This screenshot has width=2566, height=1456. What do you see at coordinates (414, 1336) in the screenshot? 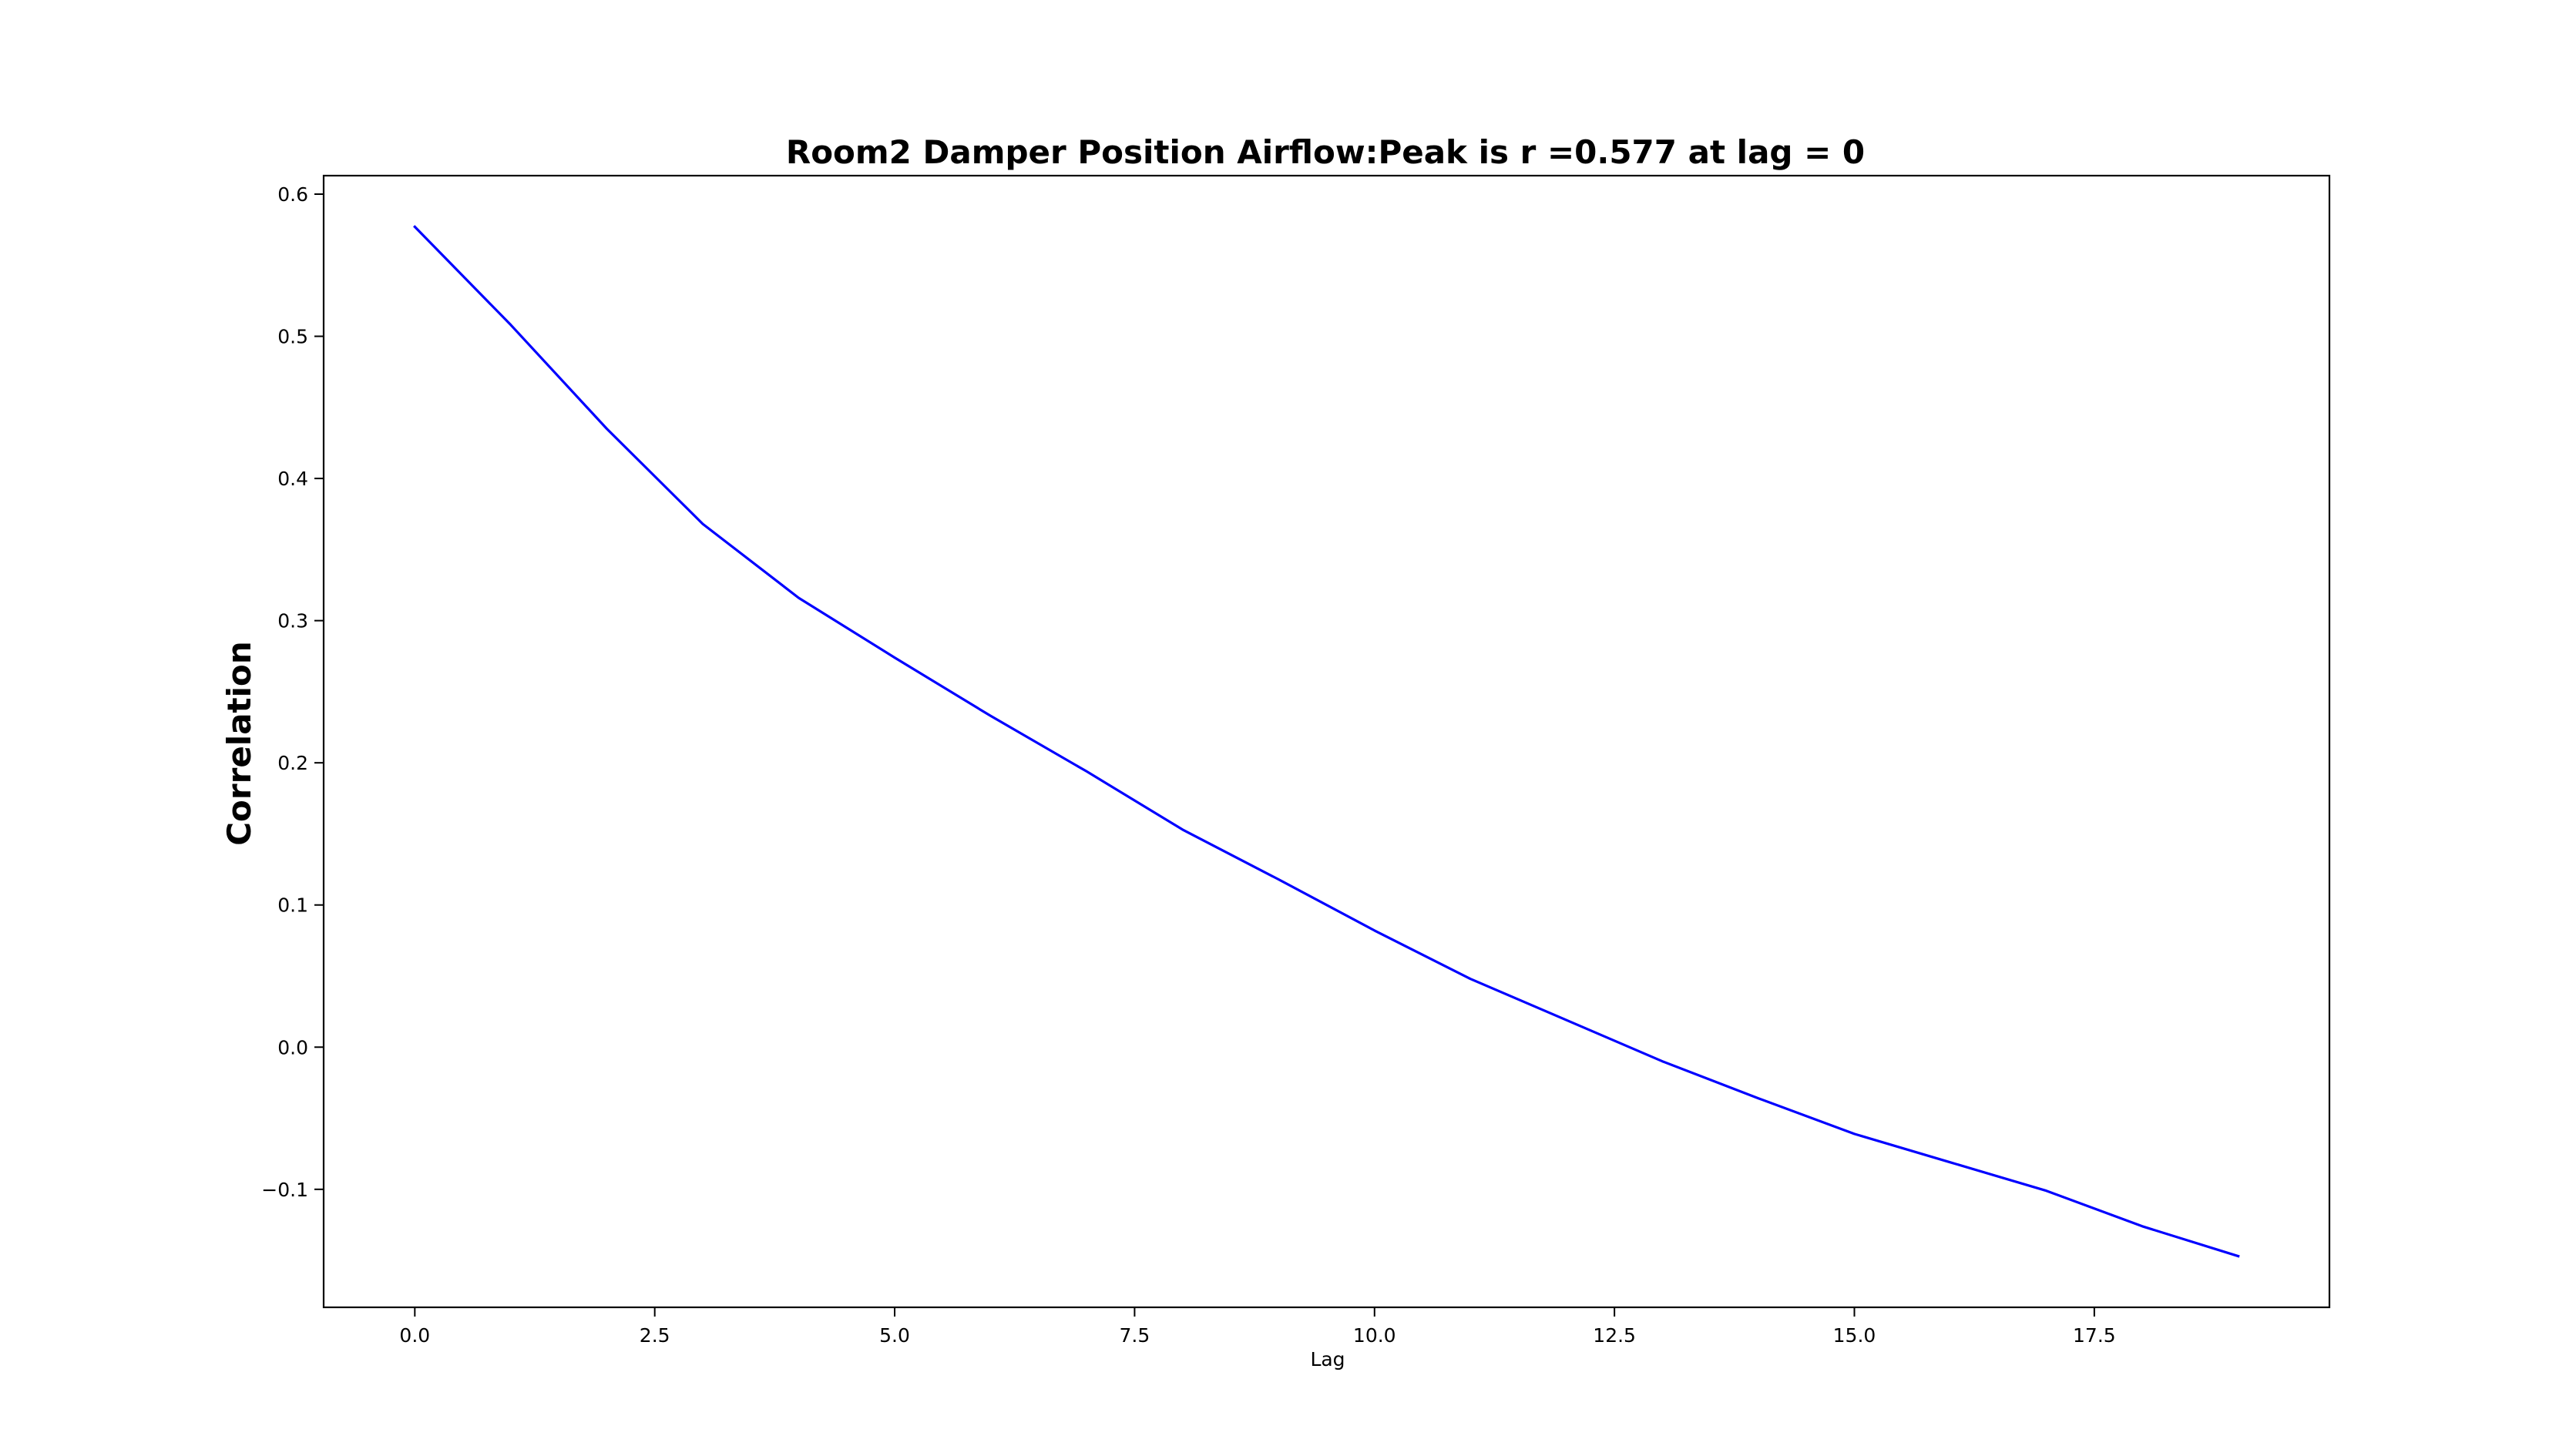
I see `x-tick-label: 0.0` at bounding box center [414, 1336].